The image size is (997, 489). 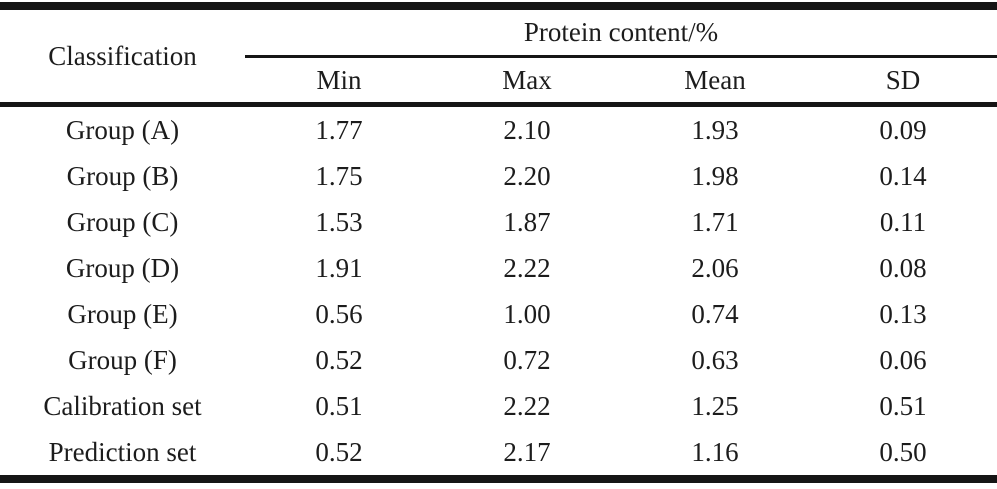 I want to click on row-label: Group (E), so click(x=122, y=313).